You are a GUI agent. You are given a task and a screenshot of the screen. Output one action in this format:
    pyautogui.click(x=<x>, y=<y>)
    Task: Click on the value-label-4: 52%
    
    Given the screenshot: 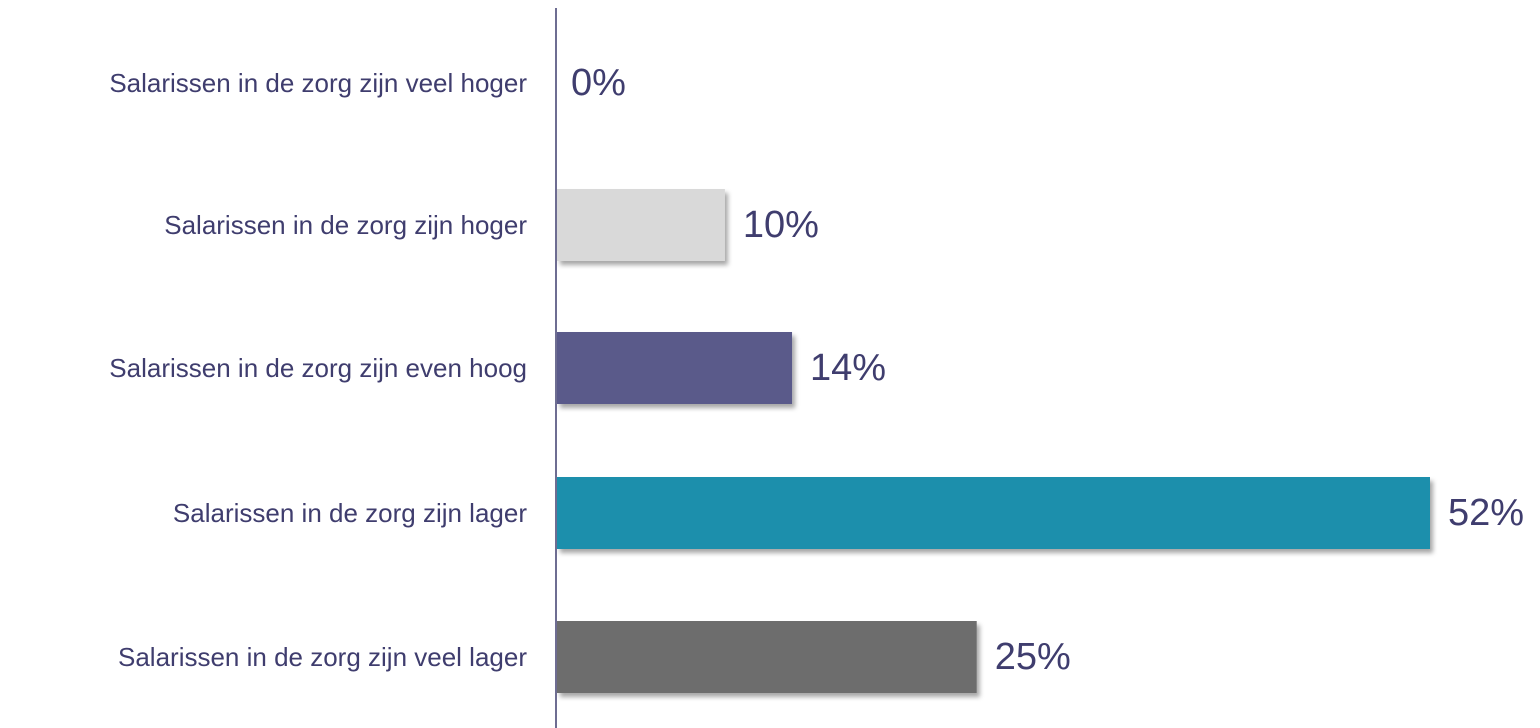 What is the action you would take?
    pyautogui.click(x=1486, y=513)
    